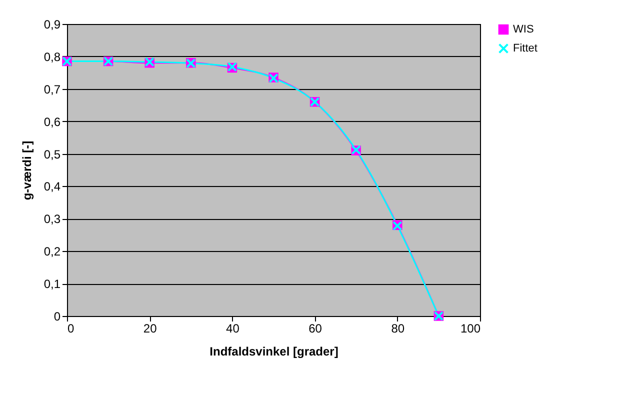 Image resolution: width=642 pixels, height=413 pixels. I want to click on x-tick-label: 100, so click(470, 329).